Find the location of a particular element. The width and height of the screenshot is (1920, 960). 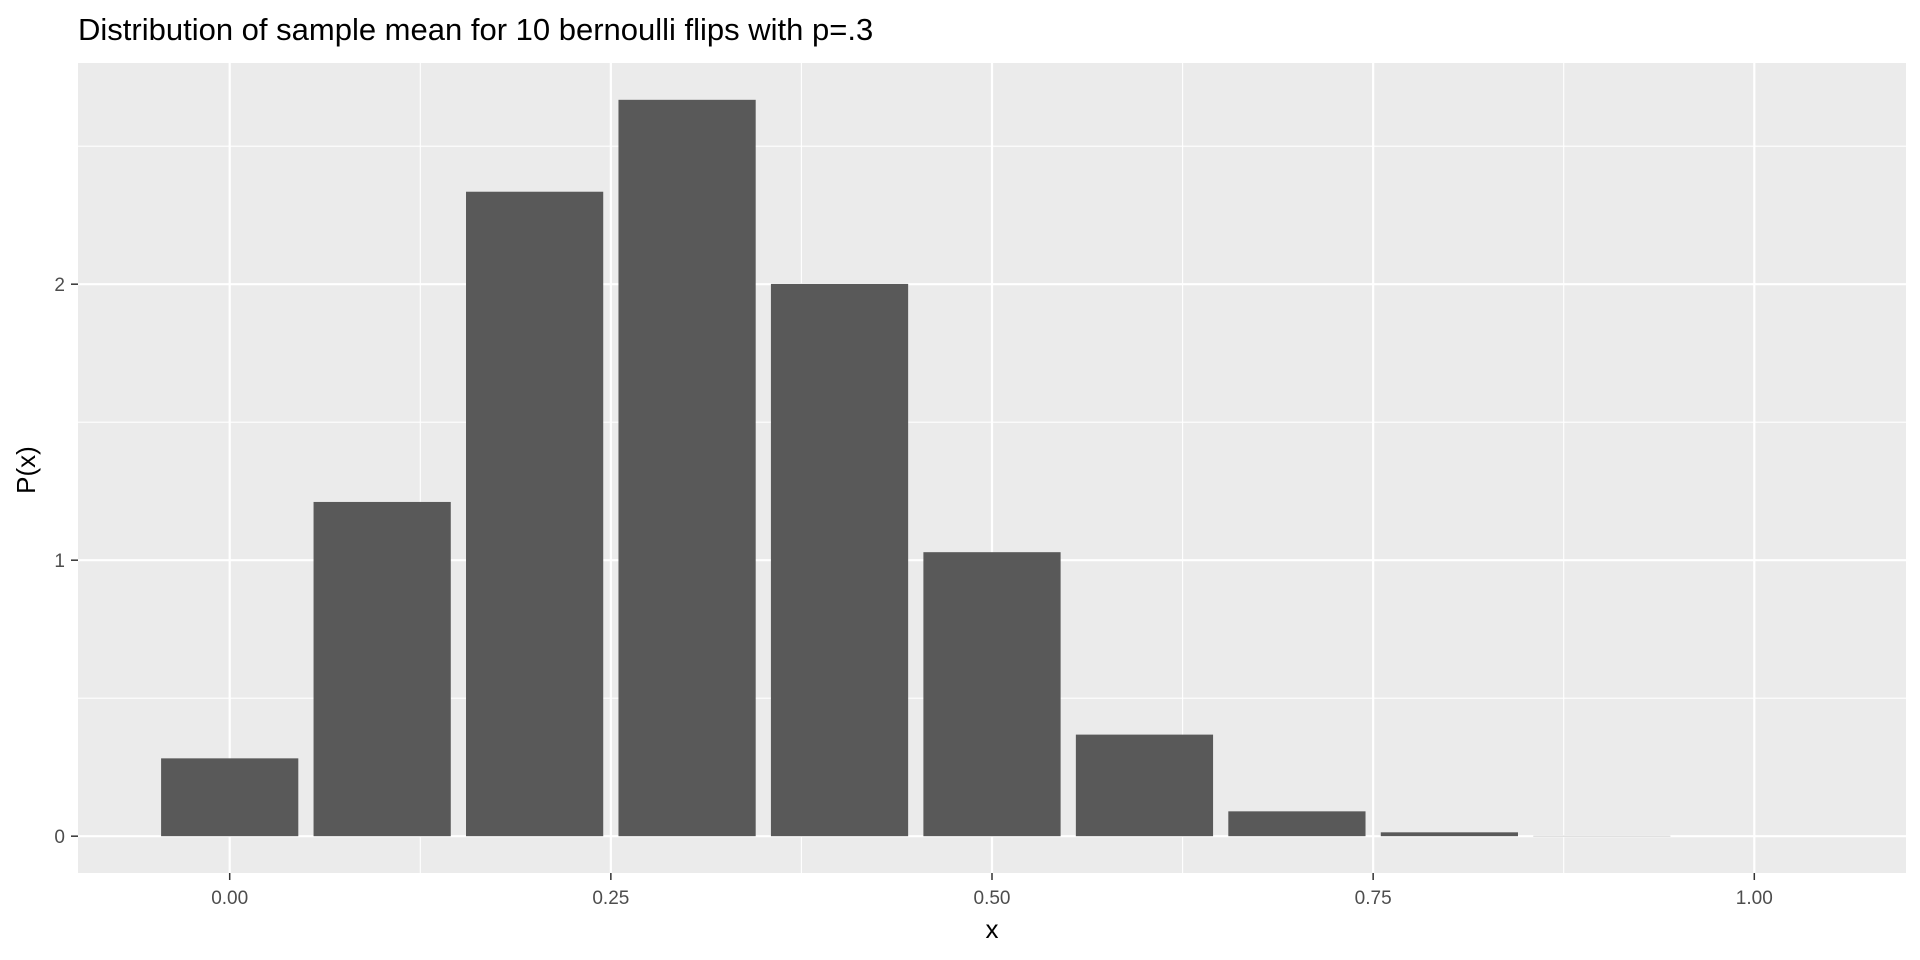

x-tick-label: 0.00 is located at coordinates (229, 898).